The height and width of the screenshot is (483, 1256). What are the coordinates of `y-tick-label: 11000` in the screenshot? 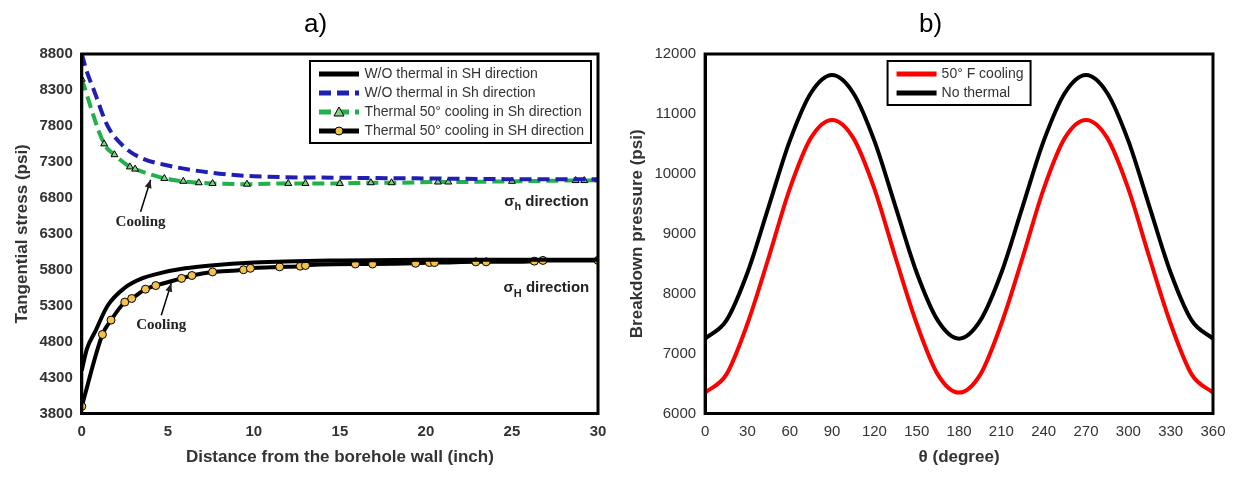 It's located at (676, 113).